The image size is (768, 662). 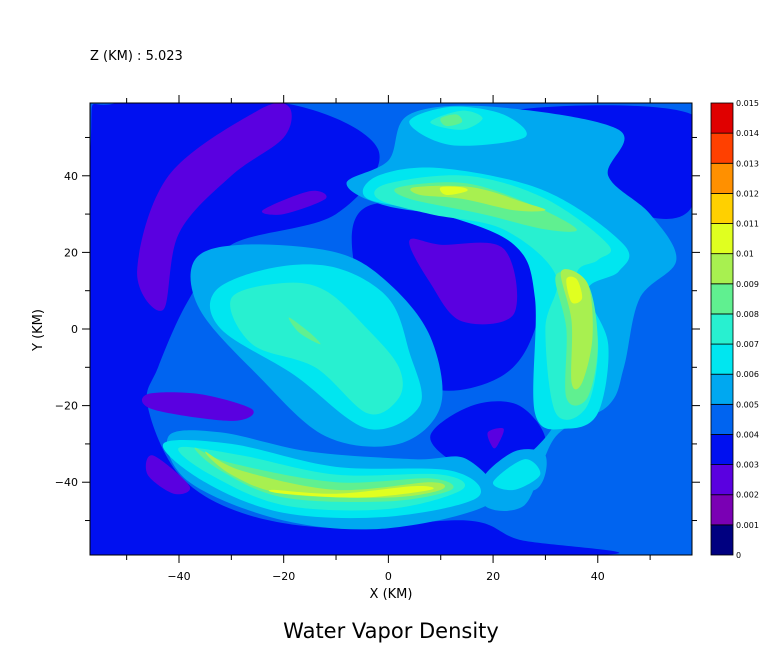 What do you see at coordinates (391, 631) in the screenshot?
I see `chart-title: Water Vapor Density` at bounding box center [391, 631].